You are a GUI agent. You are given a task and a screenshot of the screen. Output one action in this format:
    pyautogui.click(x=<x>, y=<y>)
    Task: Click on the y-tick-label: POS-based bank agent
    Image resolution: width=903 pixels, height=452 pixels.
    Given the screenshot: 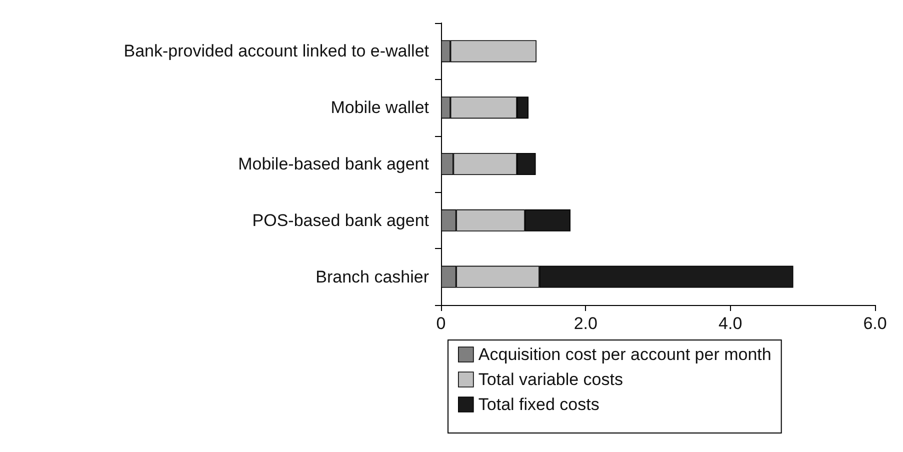 What is the action you would take?
    pyautogui.click(x=341, y=220)
    